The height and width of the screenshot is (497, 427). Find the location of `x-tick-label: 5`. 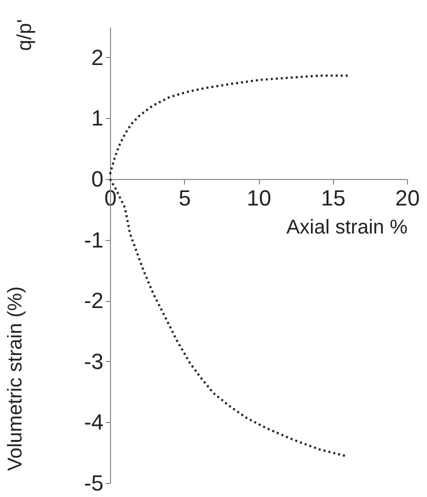

x-tick-label: 5 is located at coordinates (184, 198).